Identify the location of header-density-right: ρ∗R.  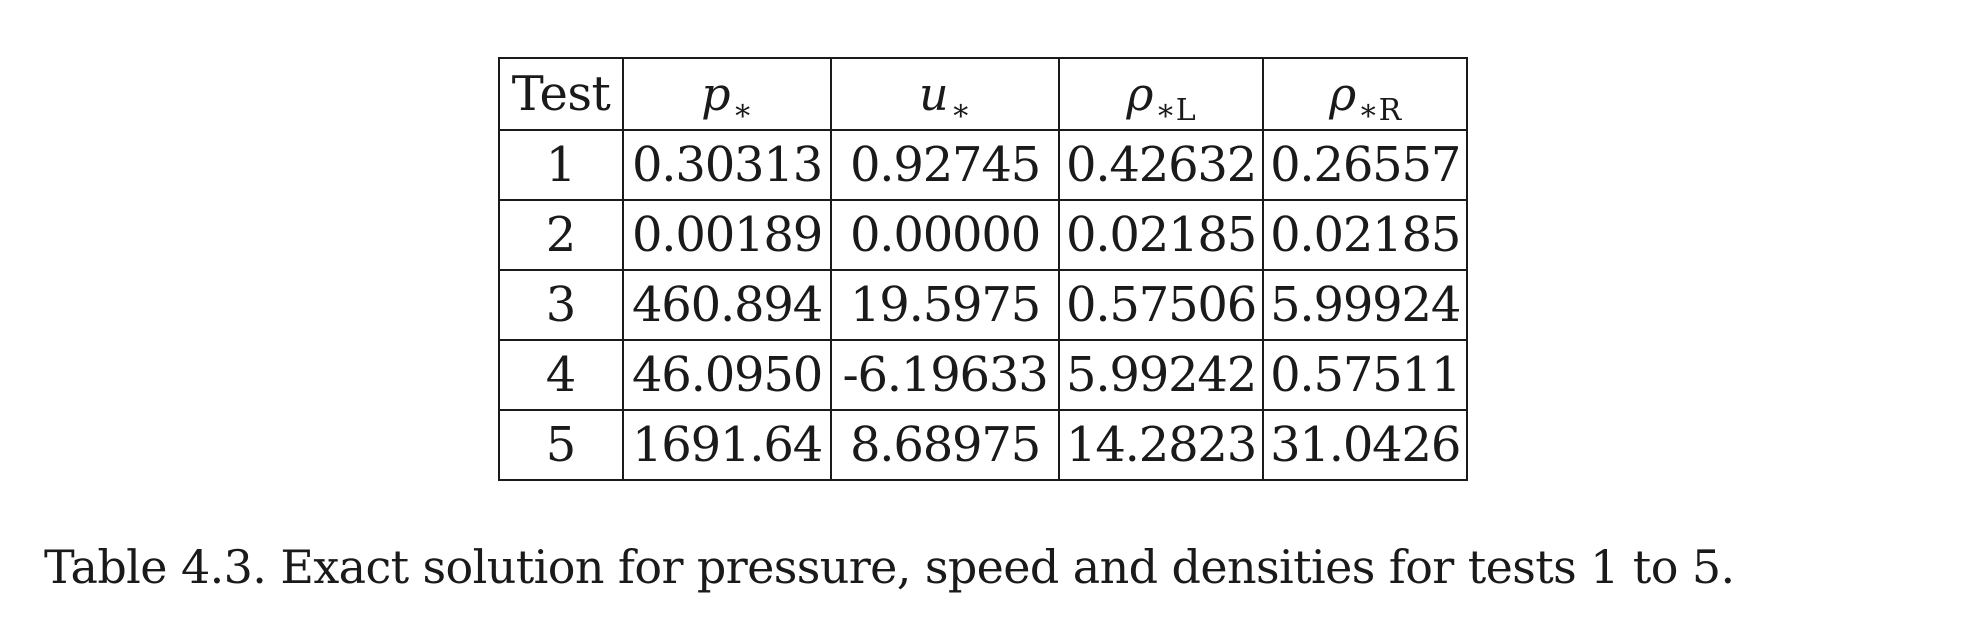
(1365, 94).